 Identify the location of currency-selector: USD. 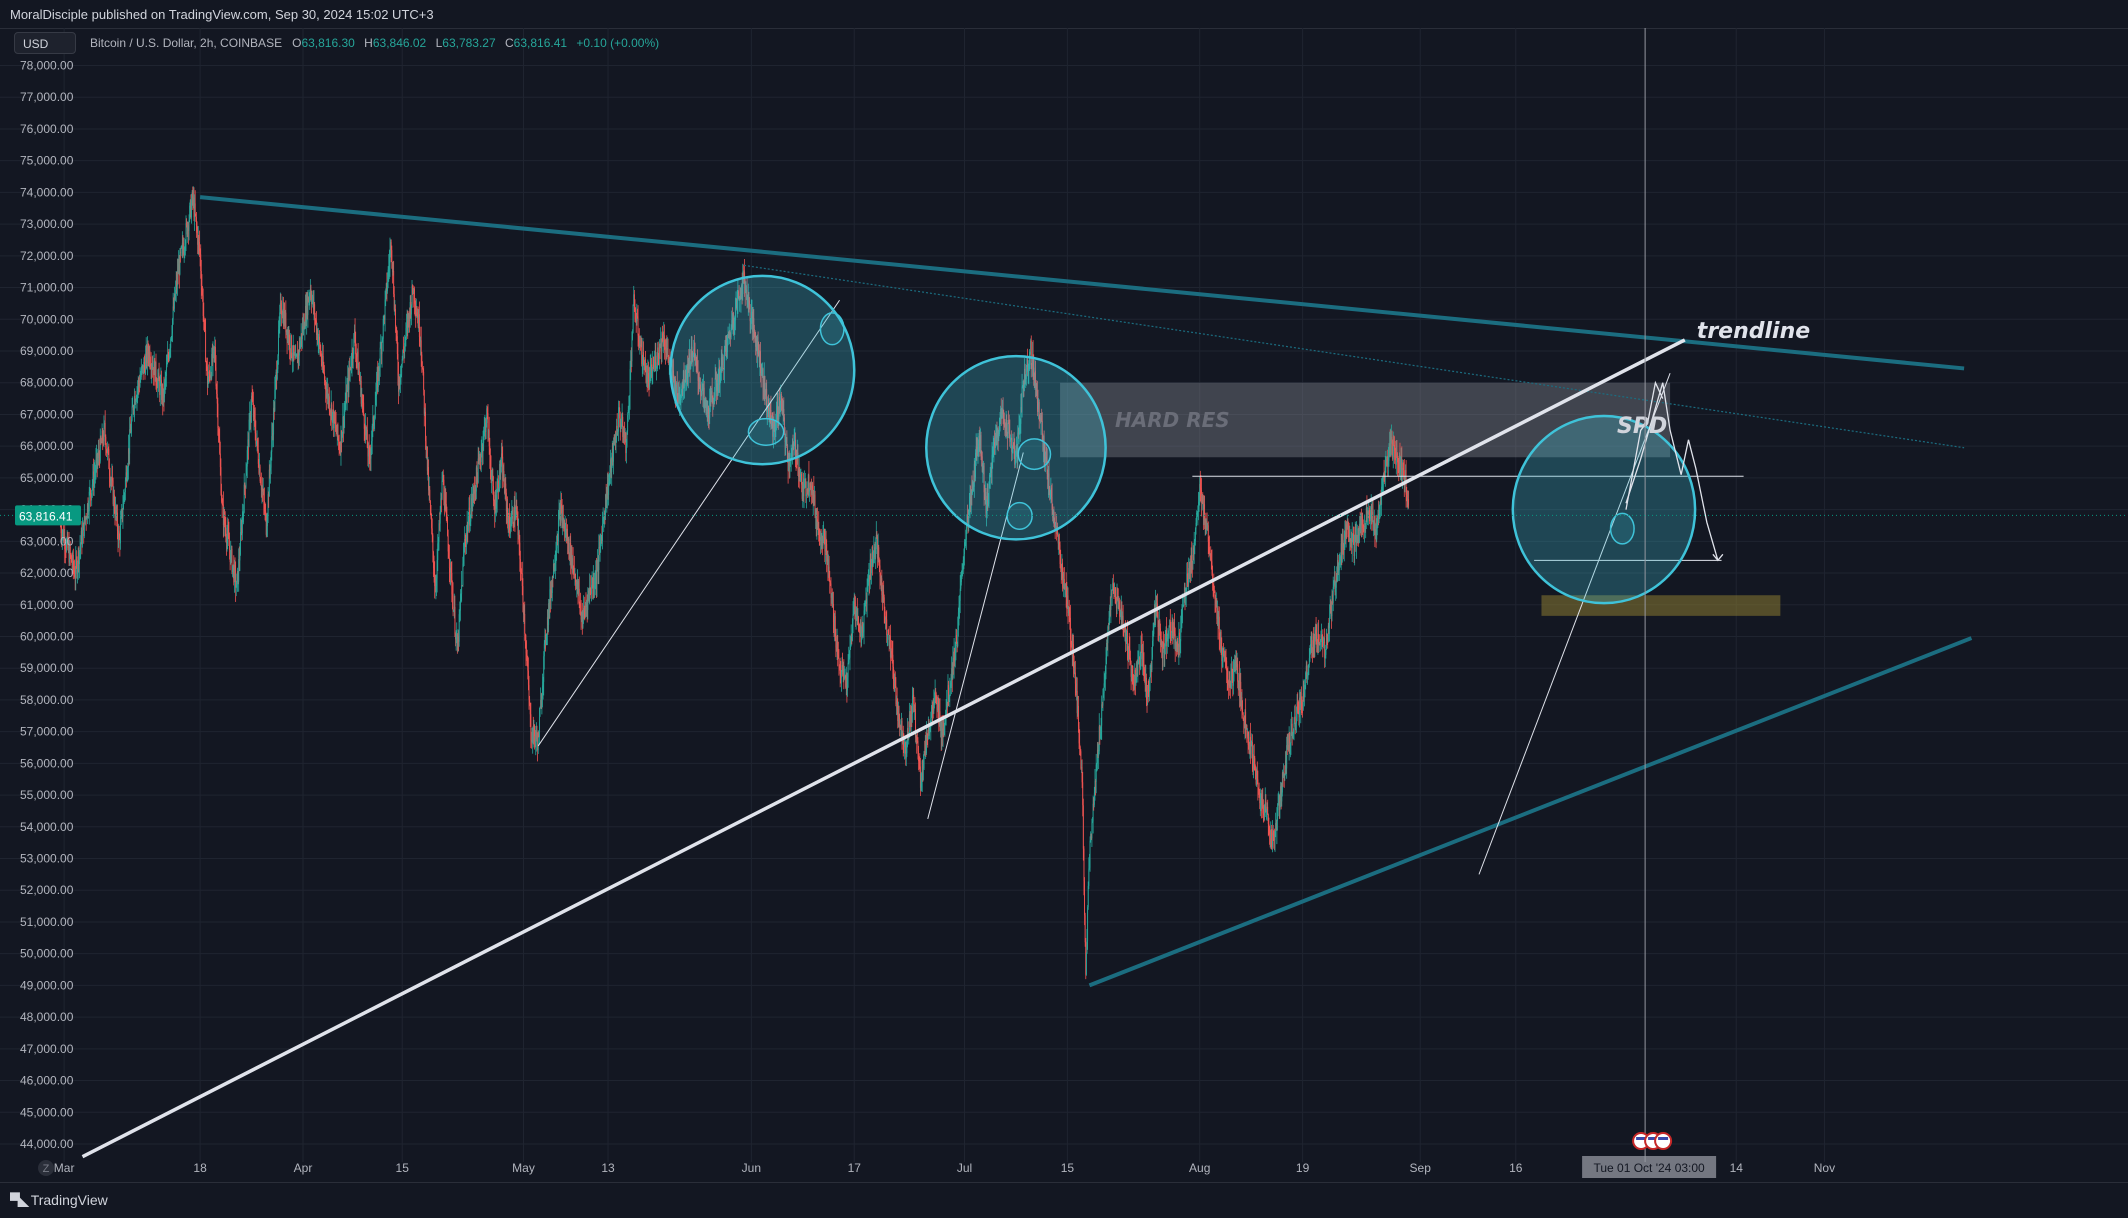
(45, 43).